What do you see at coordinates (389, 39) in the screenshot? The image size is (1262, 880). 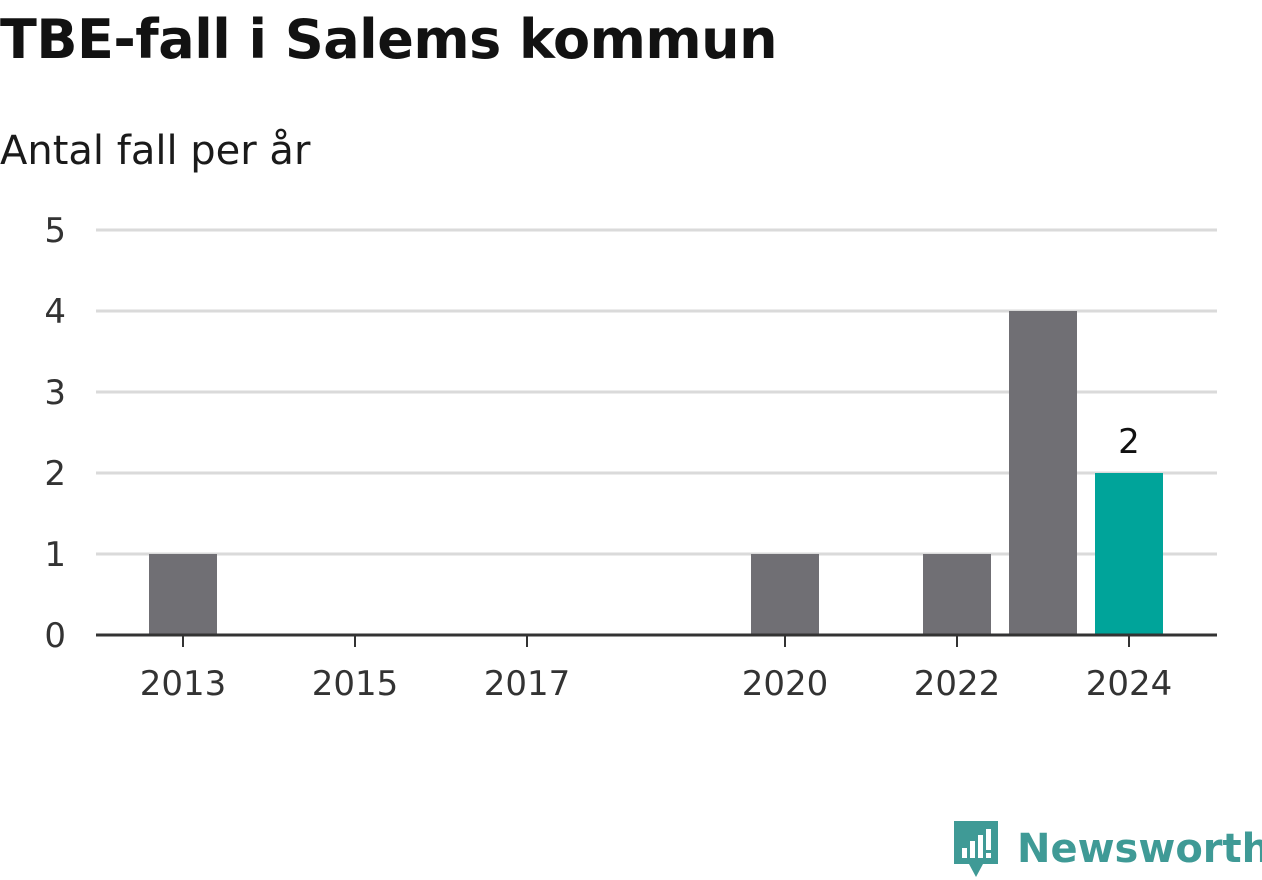 I see `chart-title: TBE-fall i Salems kommun` at bounding box center [389, 39].